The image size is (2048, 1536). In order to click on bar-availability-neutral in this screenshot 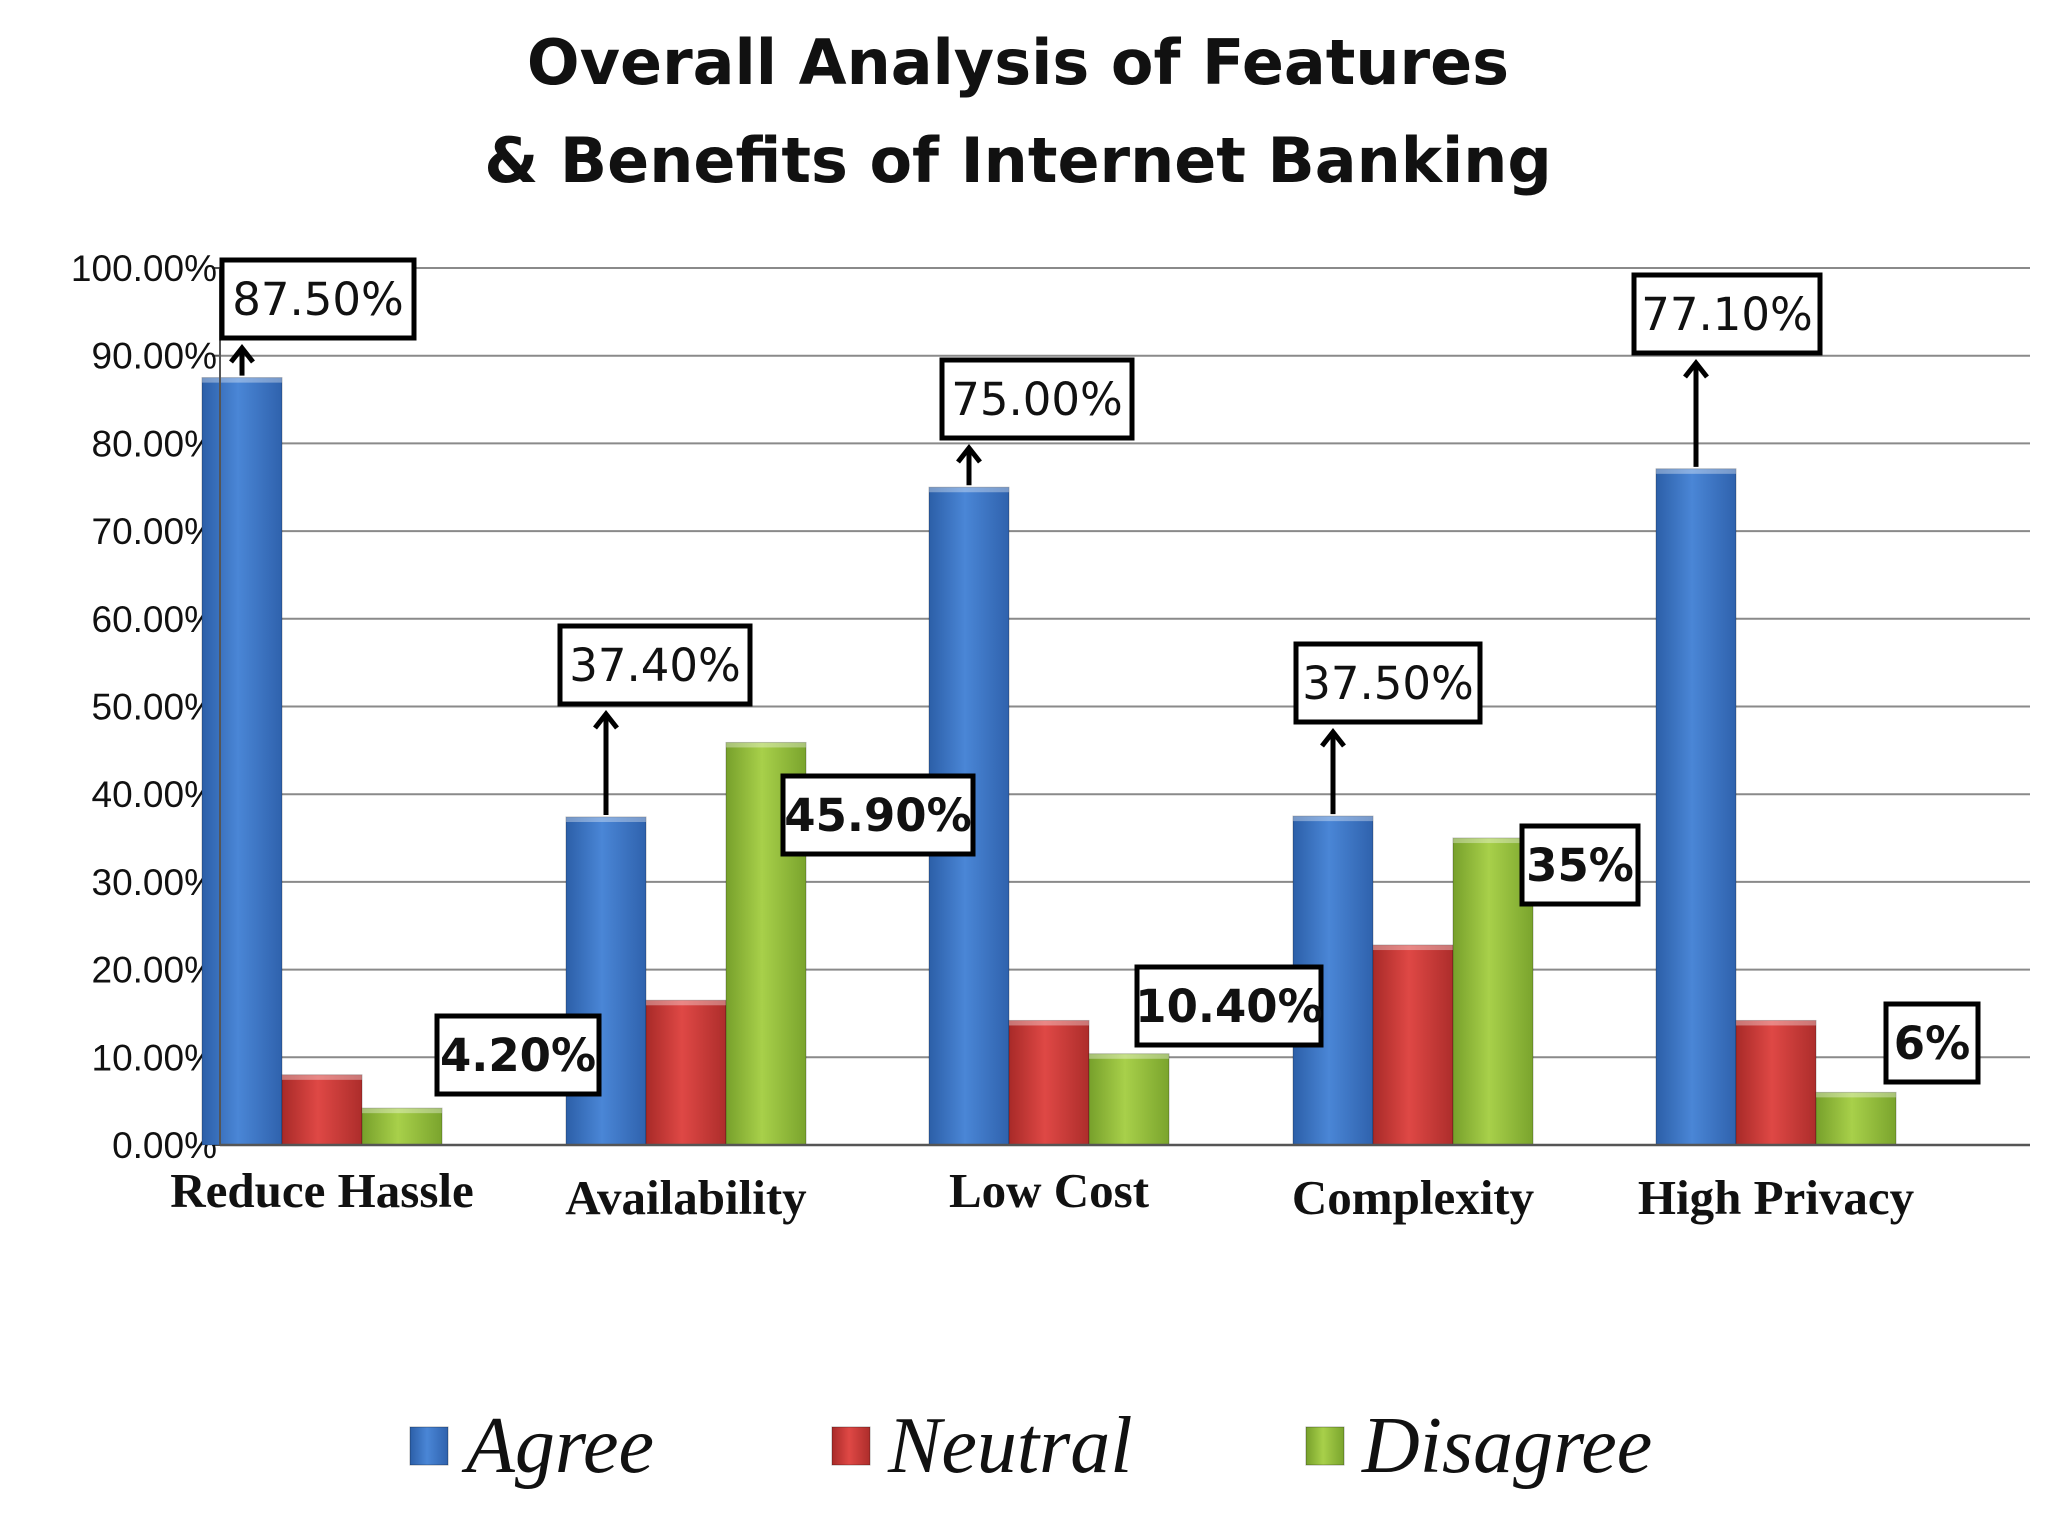, I will do `click(686, 1072)`.